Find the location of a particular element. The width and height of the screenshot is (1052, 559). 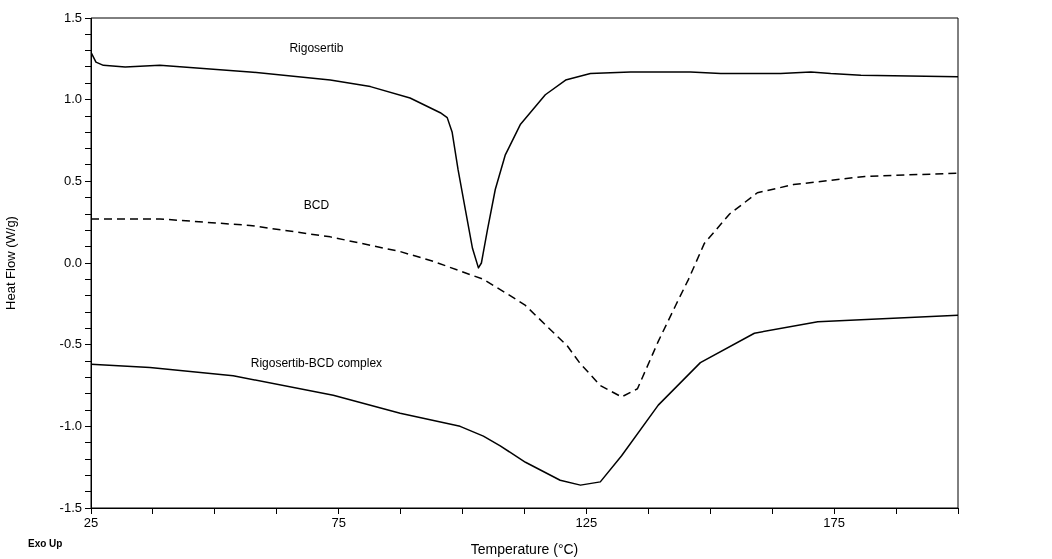

y-tick-label: -1.0 is located at coordinates (70, 425).